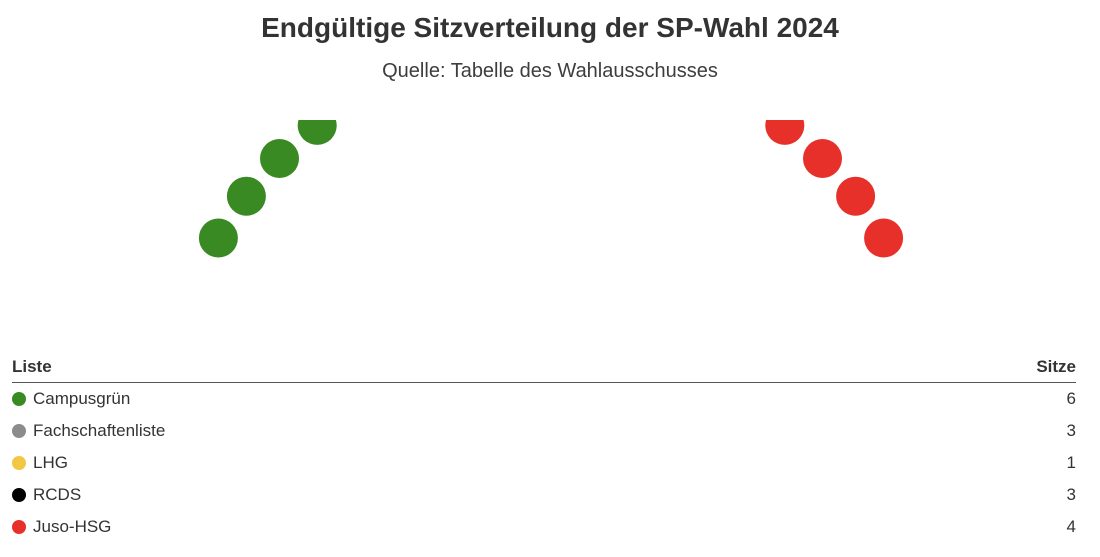 This screenshot has height=557, width=1100. I want to click on legend-label: Fachschaftenliste, so click(99, 430).